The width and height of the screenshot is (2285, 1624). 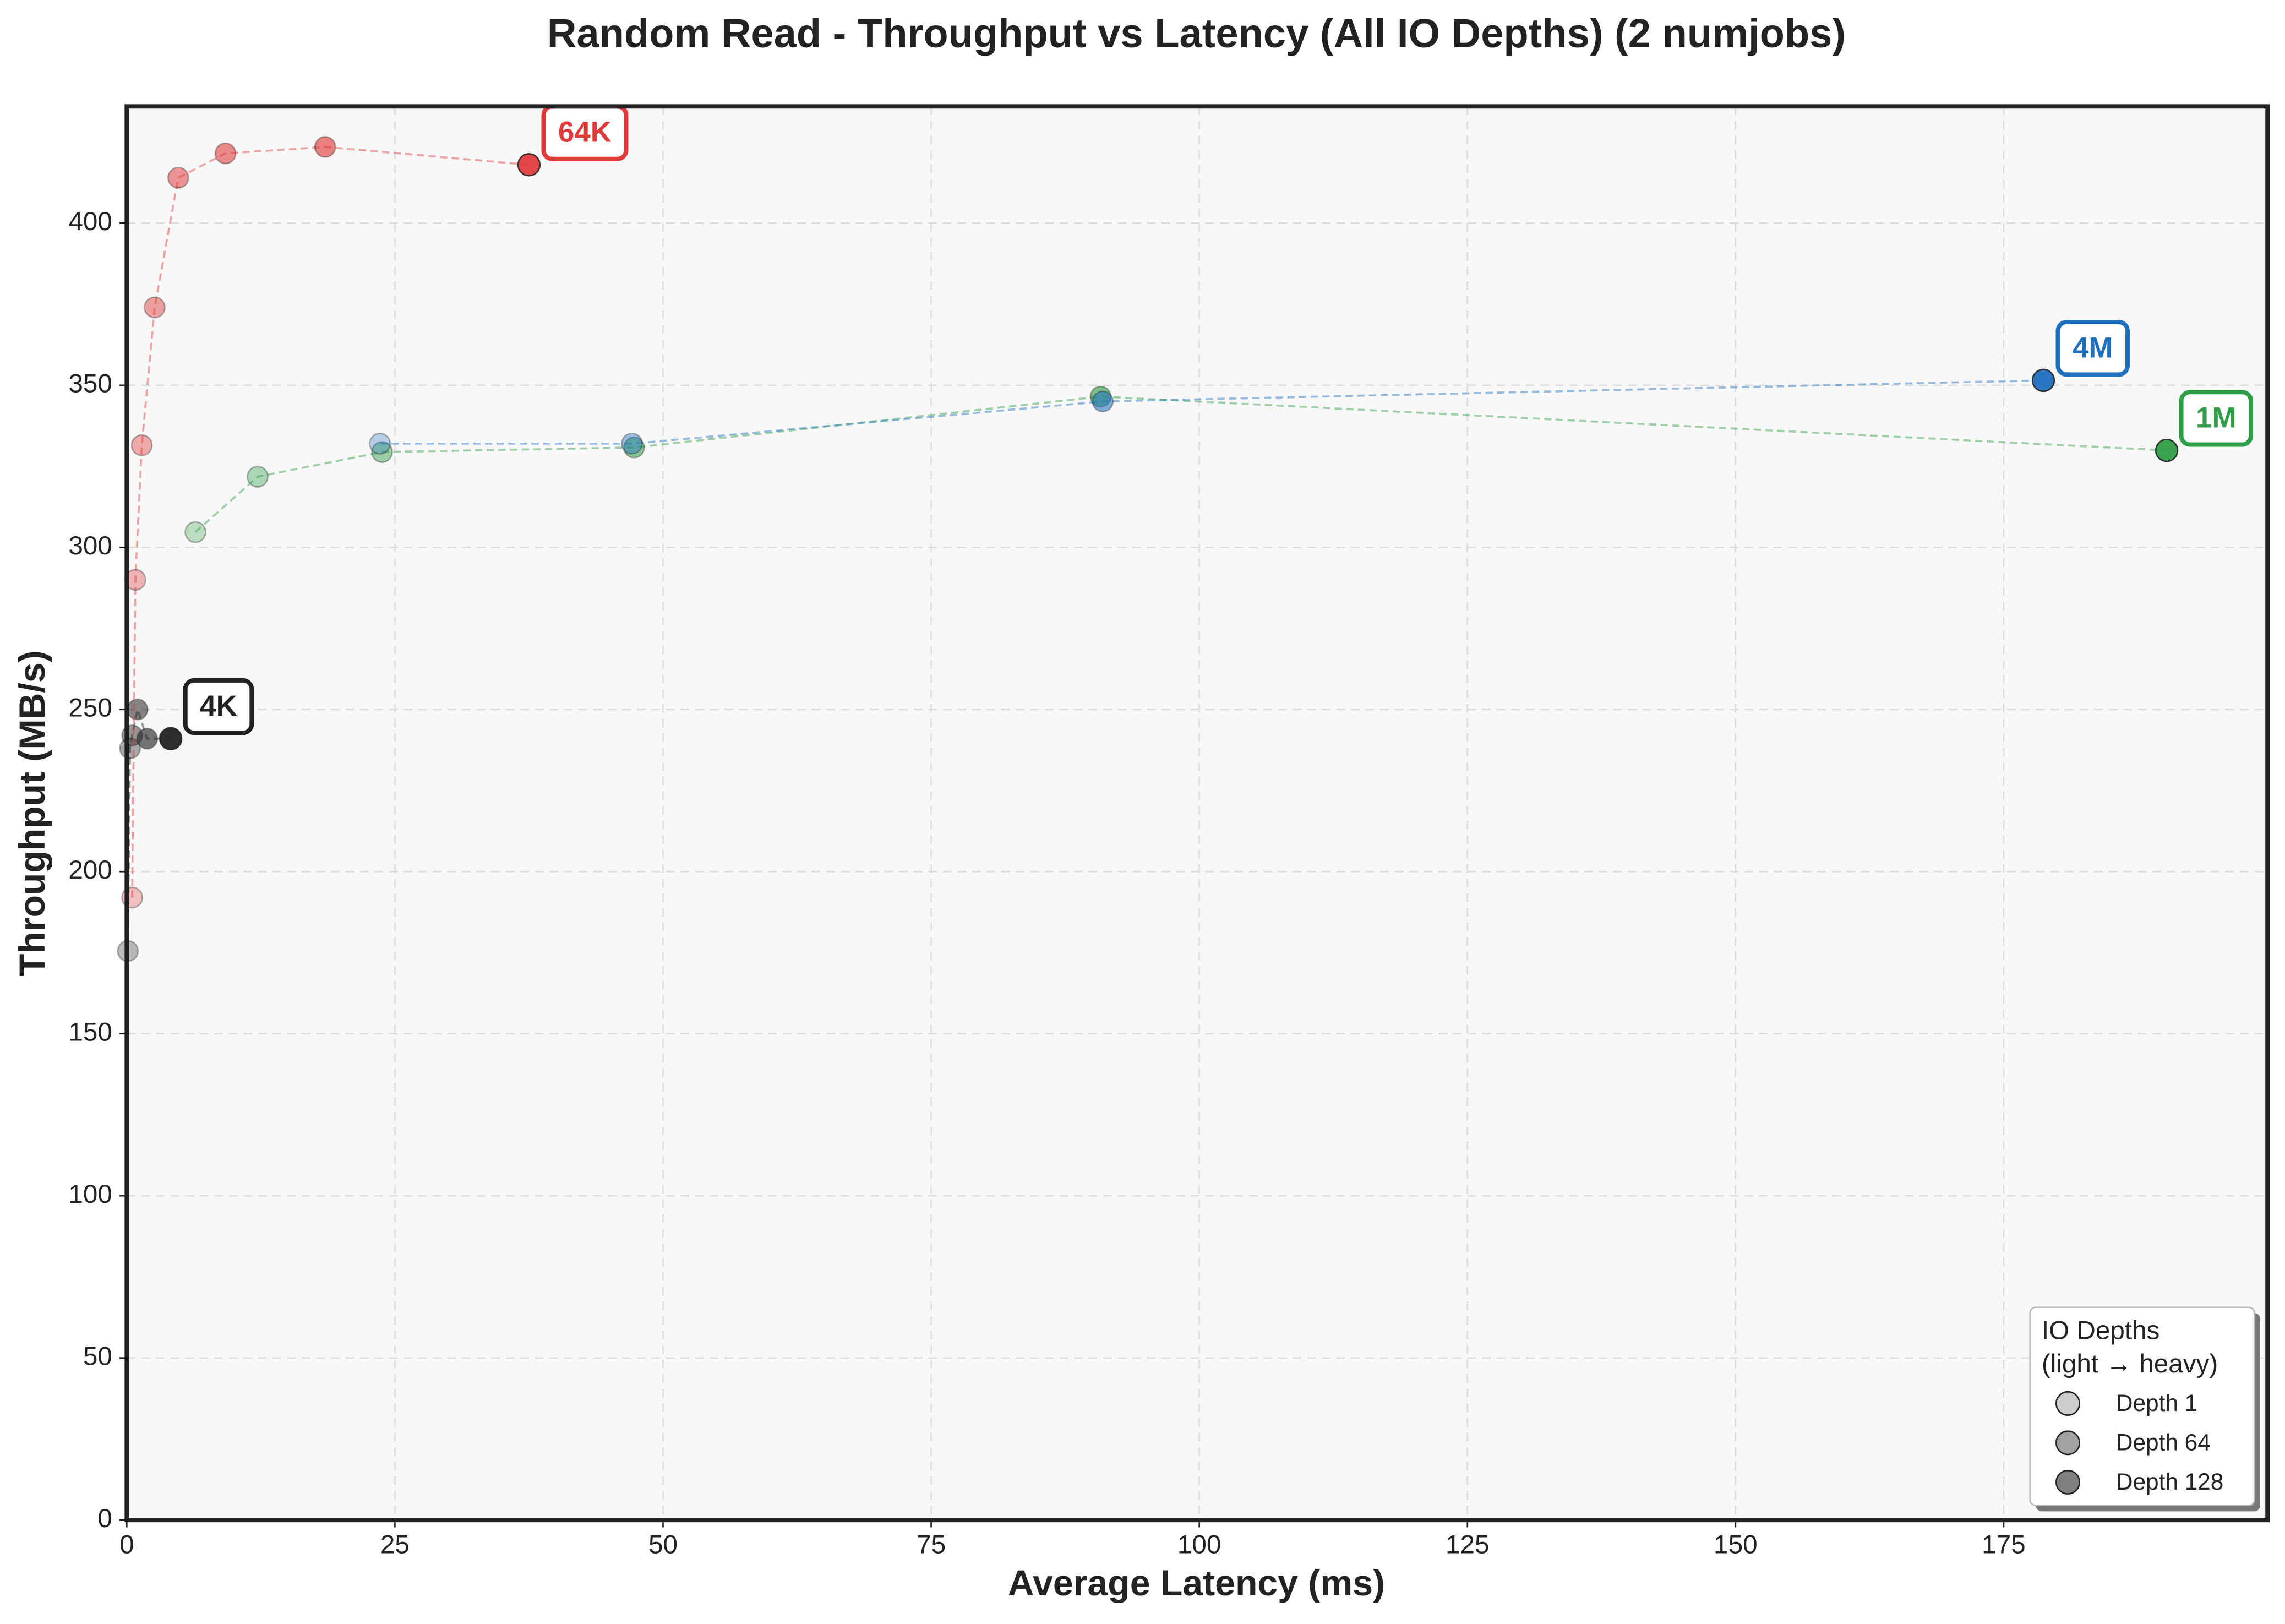 What do you see at coordinates (126, 1544) in the screenshot?
I see `x-tick-label: 0` at bounding box center [126, 1544].